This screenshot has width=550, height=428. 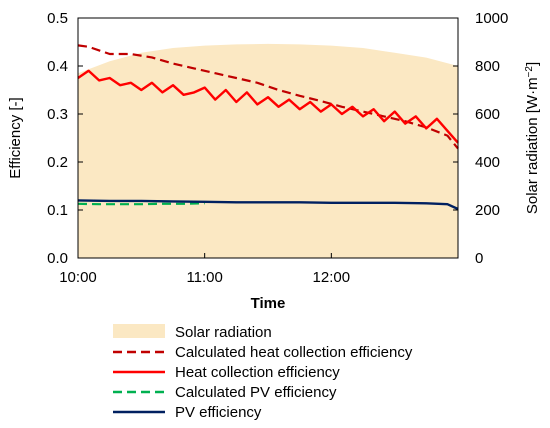 I want to click on y-right-tick-label: 400, so click(x=487, y=162).